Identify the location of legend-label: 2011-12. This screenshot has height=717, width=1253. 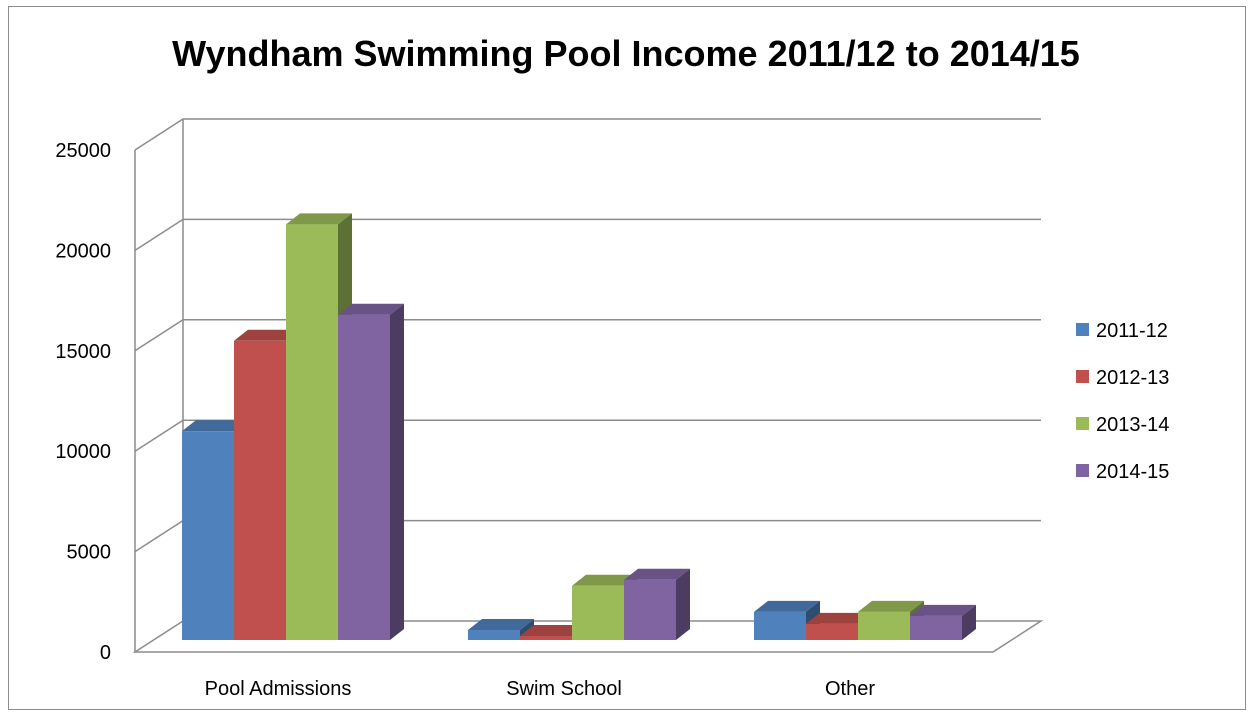
(1132, 331).